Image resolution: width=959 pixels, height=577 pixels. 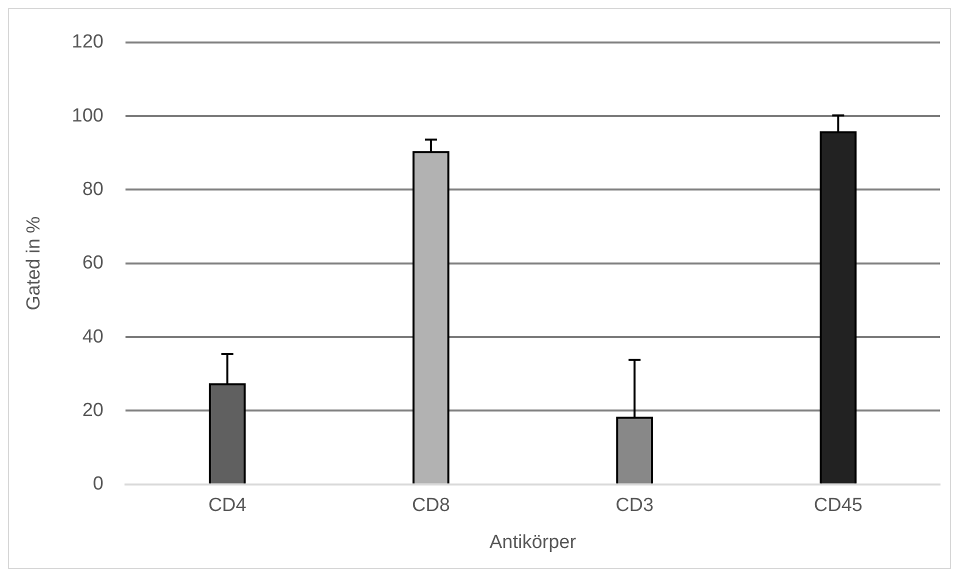 I want to click on y-tick-label: 20, so click(x=93, y=410).